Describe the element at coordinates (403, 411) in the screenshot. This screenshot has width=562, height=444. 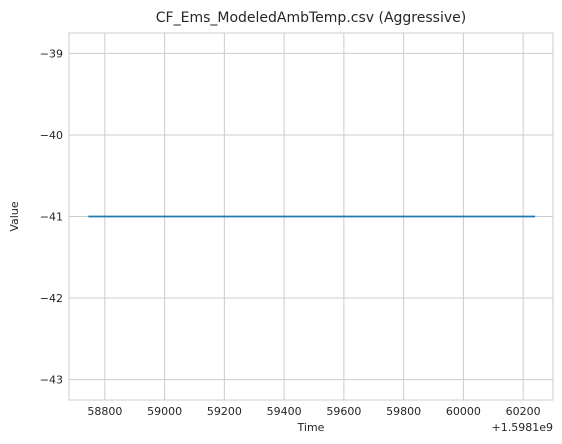
I see `x-tick-label: 59800` at that location.